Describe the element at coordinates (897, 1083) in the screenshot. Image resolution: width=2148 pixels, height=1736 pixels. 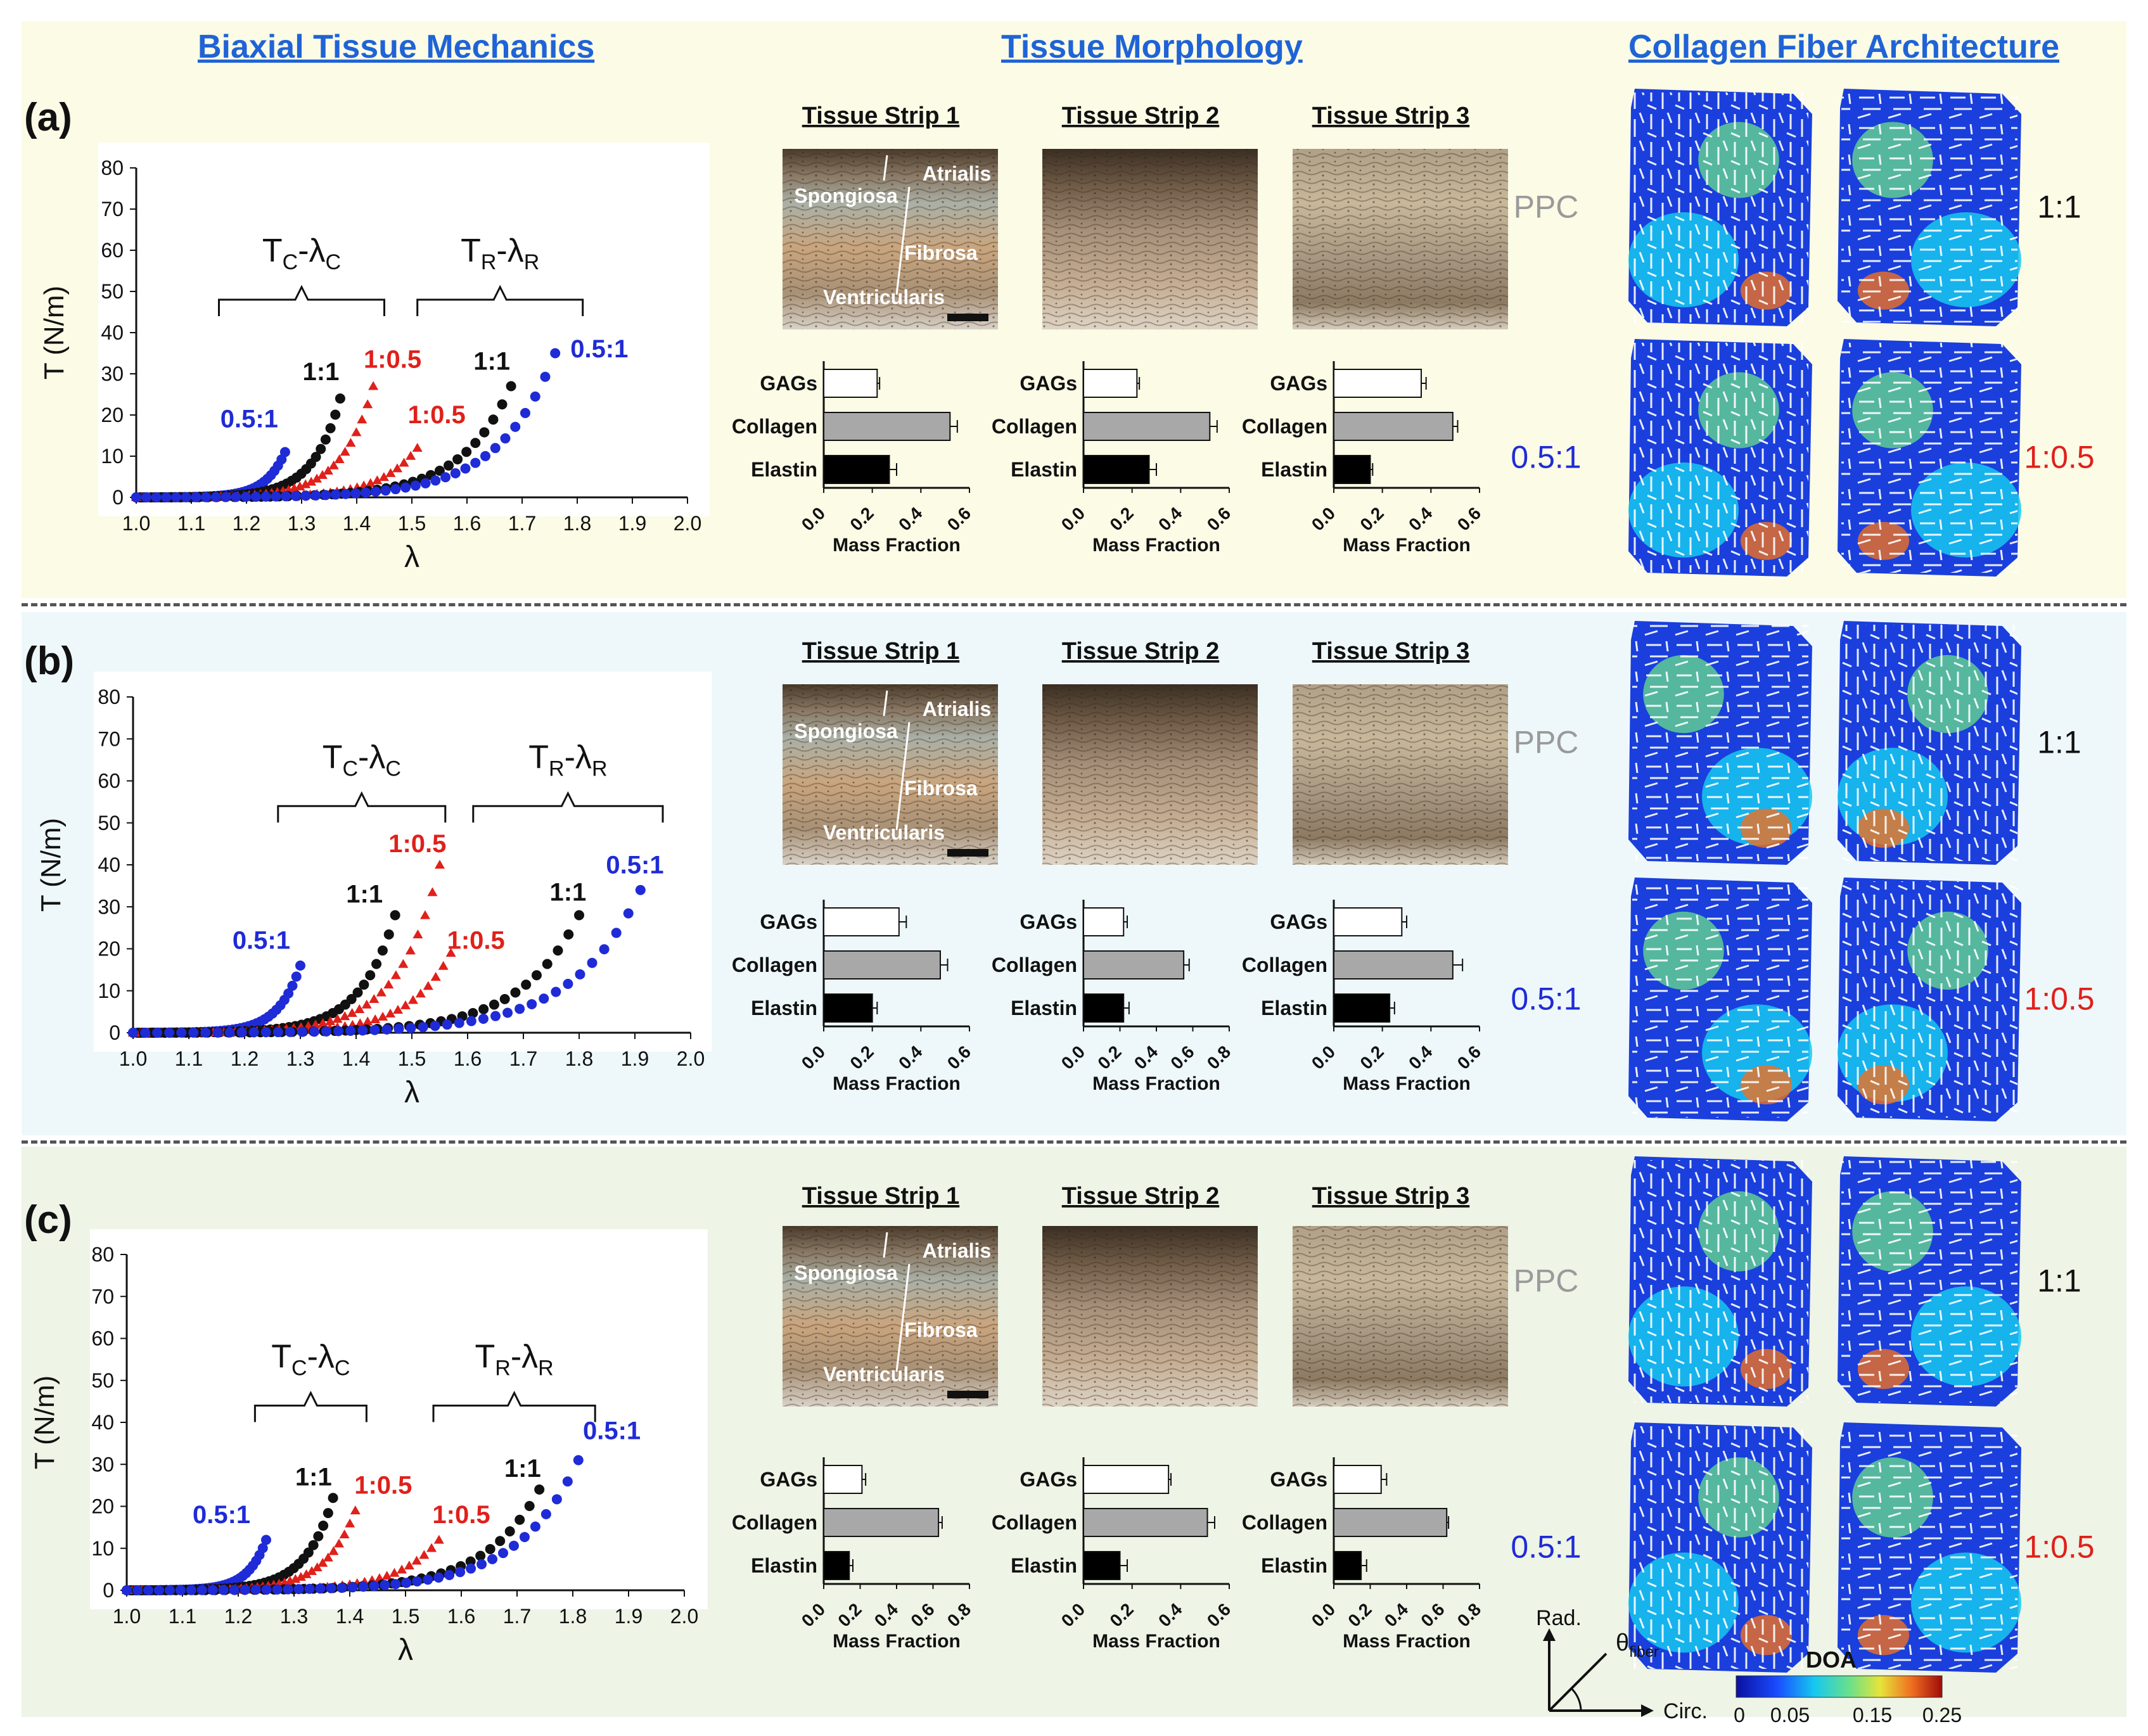
I see `bar-x-label: Mass Fraction` at that location.